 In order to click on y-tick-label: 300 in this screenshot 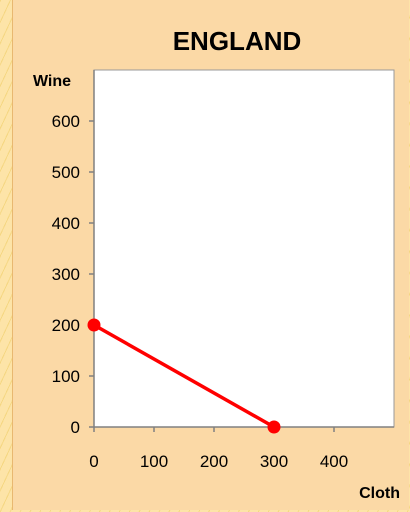, I will do `click(66, 274)`.